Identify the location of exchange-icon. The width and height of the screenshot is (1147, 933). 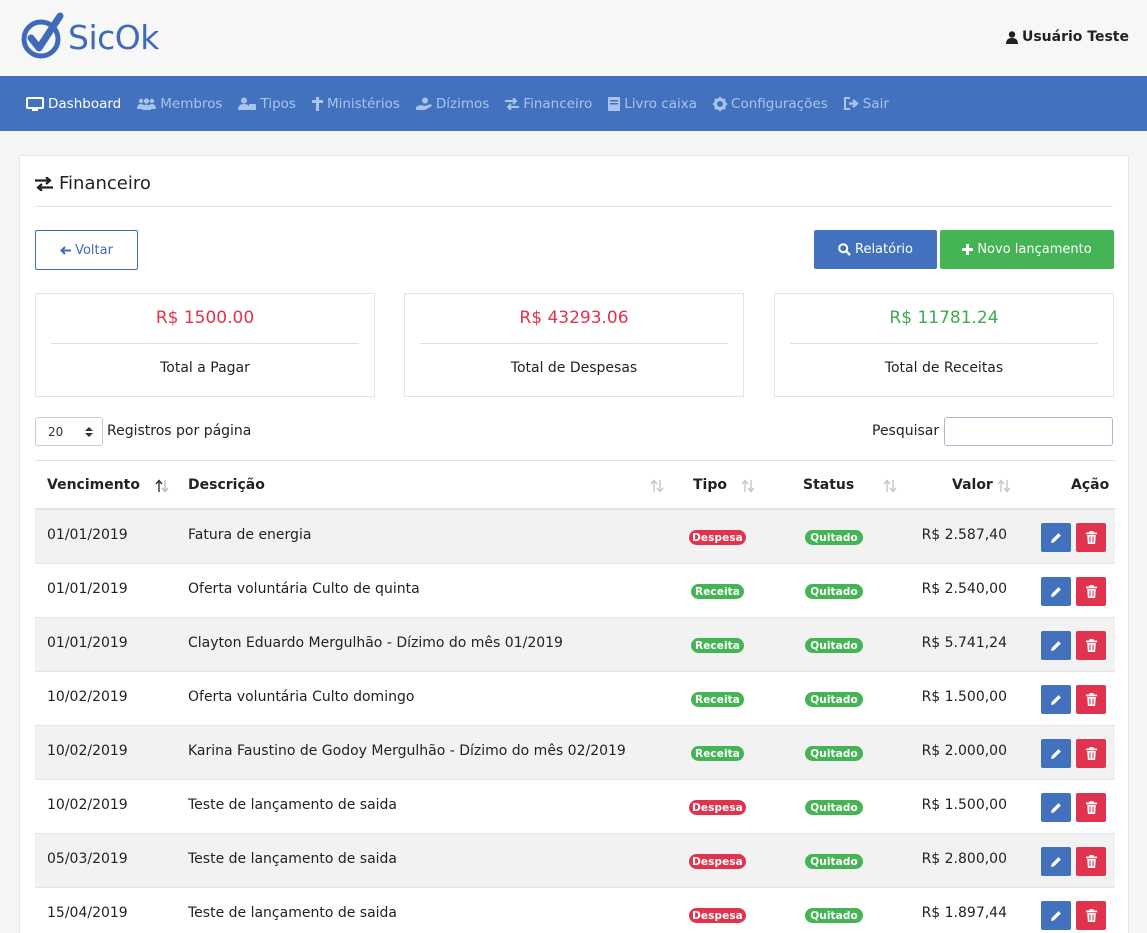
(44, 183).